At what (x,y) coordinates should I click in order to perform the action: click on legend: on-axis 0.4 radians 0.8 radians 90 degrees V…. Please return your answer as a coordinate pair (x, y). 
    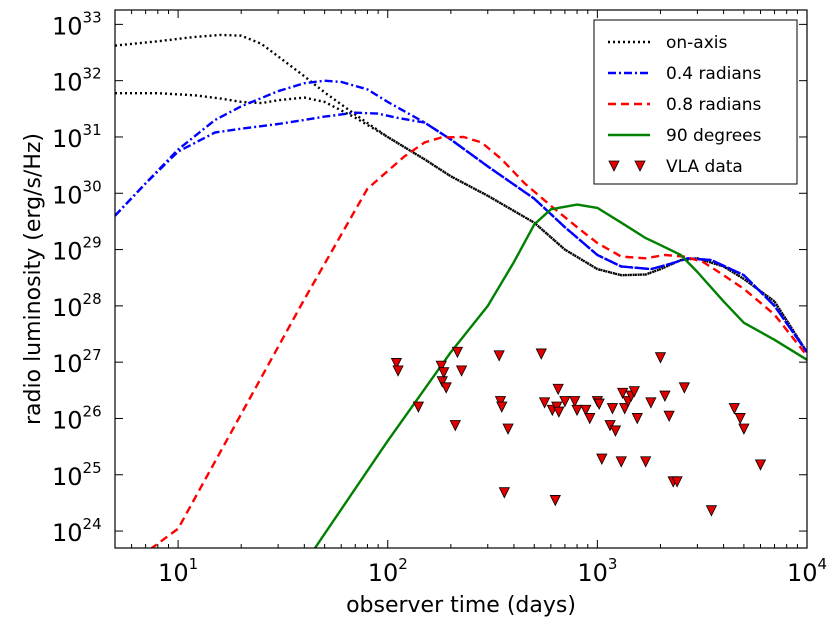
    Looking at the image, I should click on (695, 102).